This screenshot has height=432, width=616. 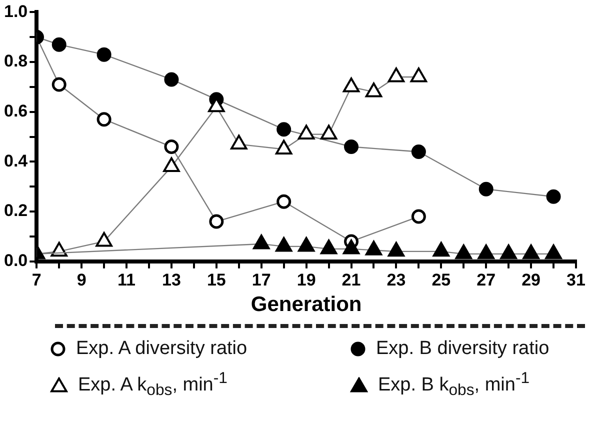 I want to click on legend-label: Exp. A k$_{obs}$, min$^{-1}$, so click(x=153, y=385).